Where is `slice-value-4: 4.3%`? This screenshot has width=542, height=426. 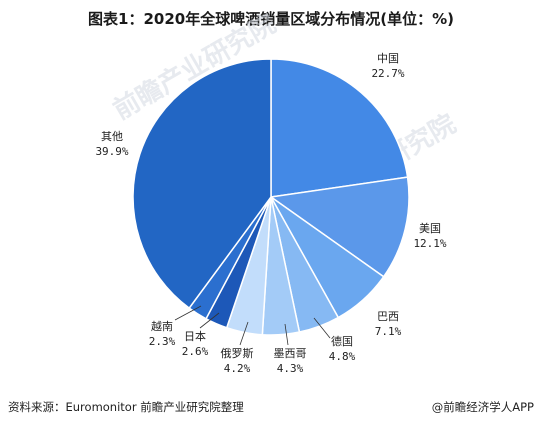 slice-value-4: 4.3% is located at coordinates (290, 368).